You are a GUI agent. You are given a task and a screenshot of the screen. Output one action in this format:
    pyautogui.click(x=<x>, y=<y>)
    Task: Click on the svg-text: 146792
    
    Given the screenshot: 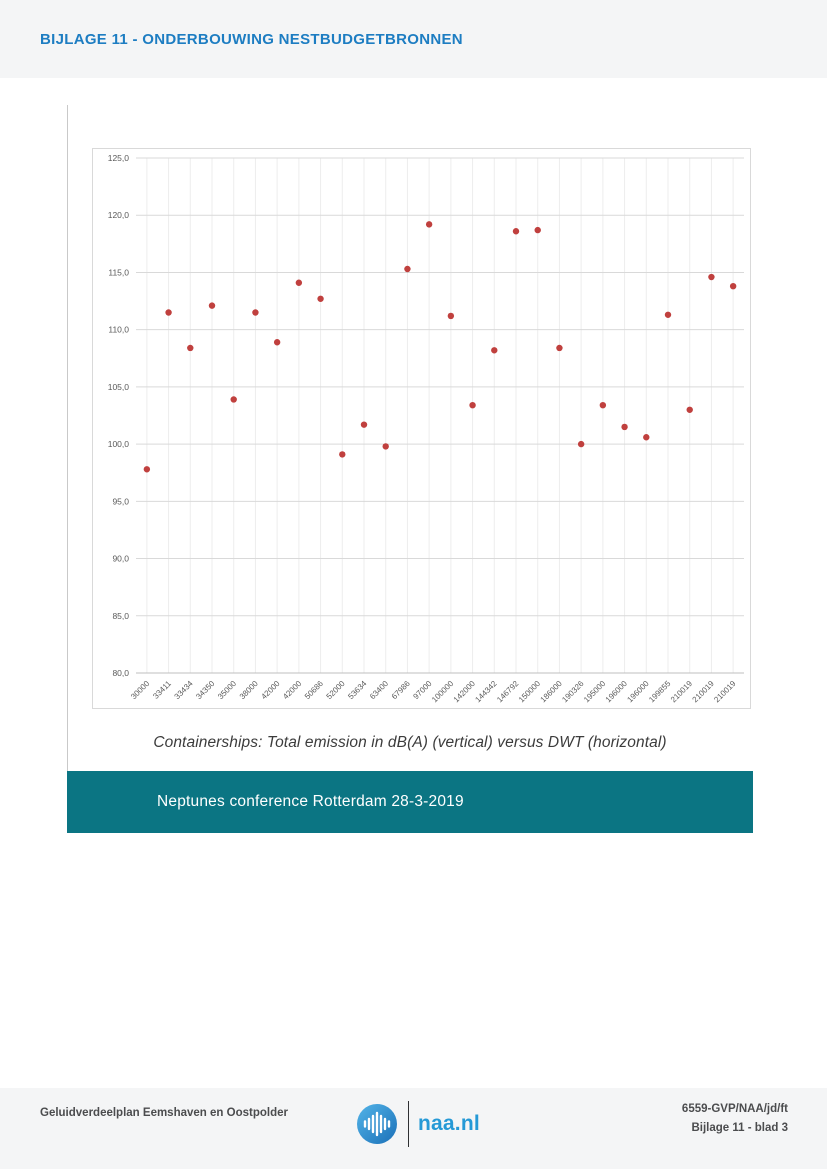 What is the action you would take?
    pyautogui.click(x=508, y=692)
    